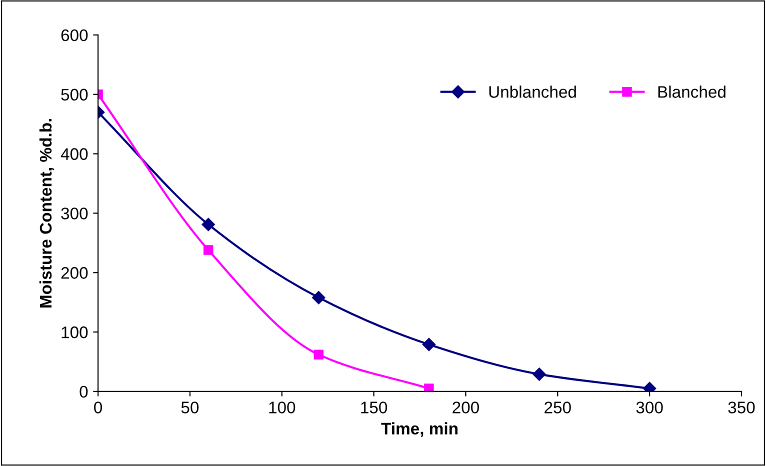 The image size is (766, 466). I want to click on x-tick-label: 300, so click(649, 408).